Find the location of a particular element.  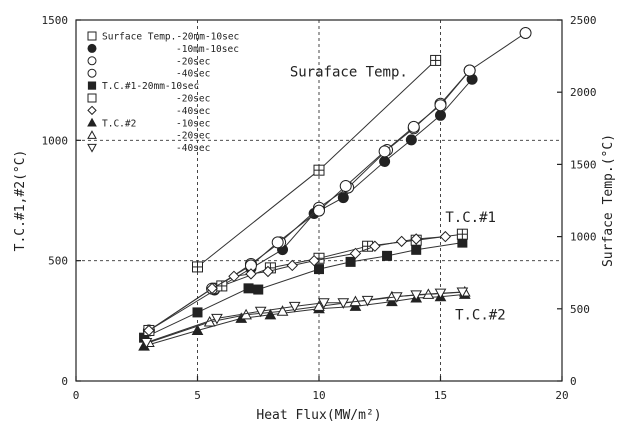

series-line is located at coordinates (303, 290).